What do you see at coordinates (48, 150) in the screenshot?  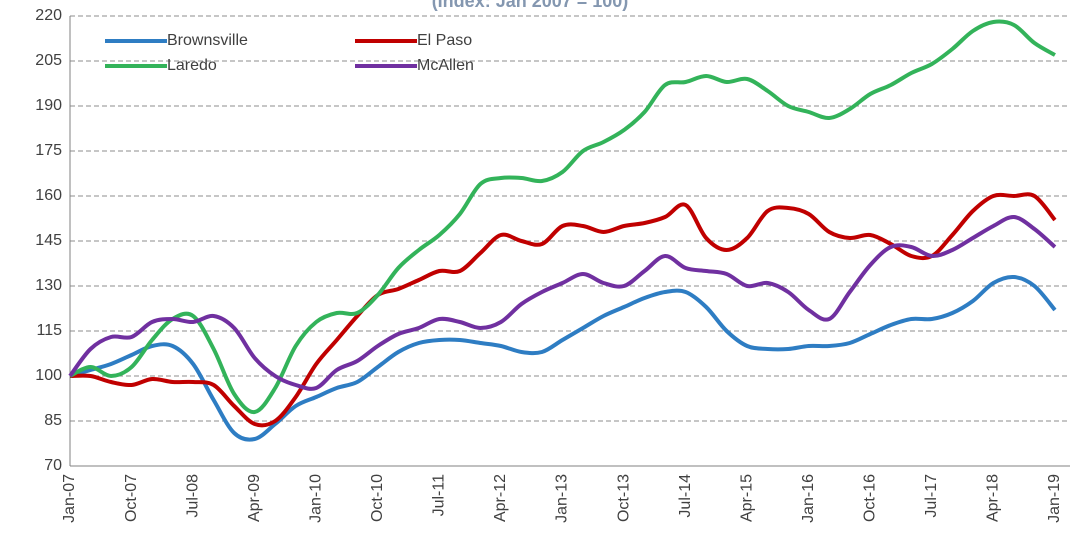 I see `y-tick-label: 175` at bounding box center [48, 150].